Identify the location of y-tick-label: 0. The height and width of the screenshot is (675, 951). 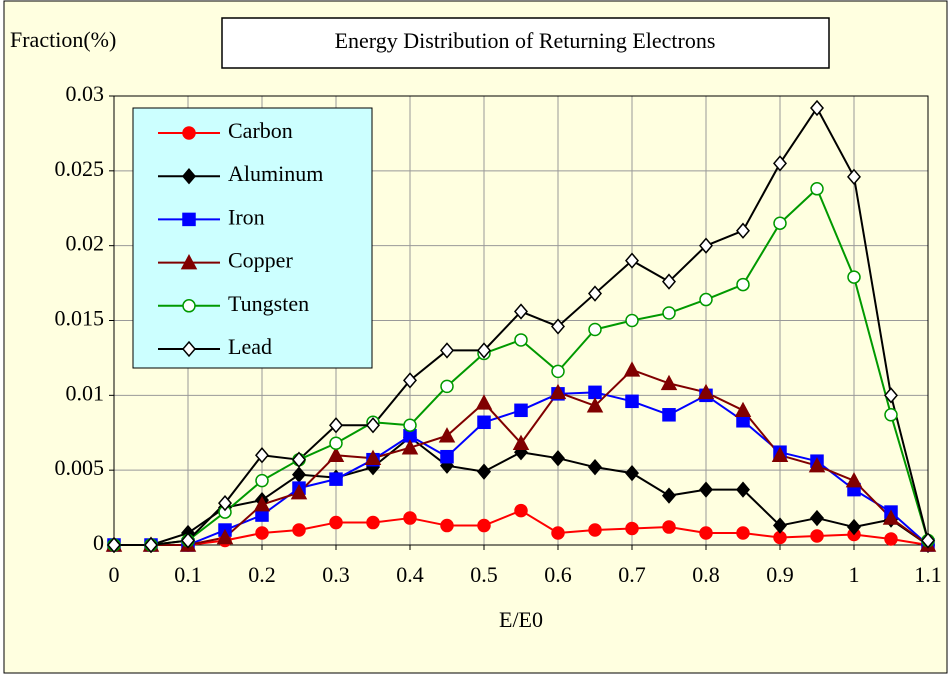
(98, 542).